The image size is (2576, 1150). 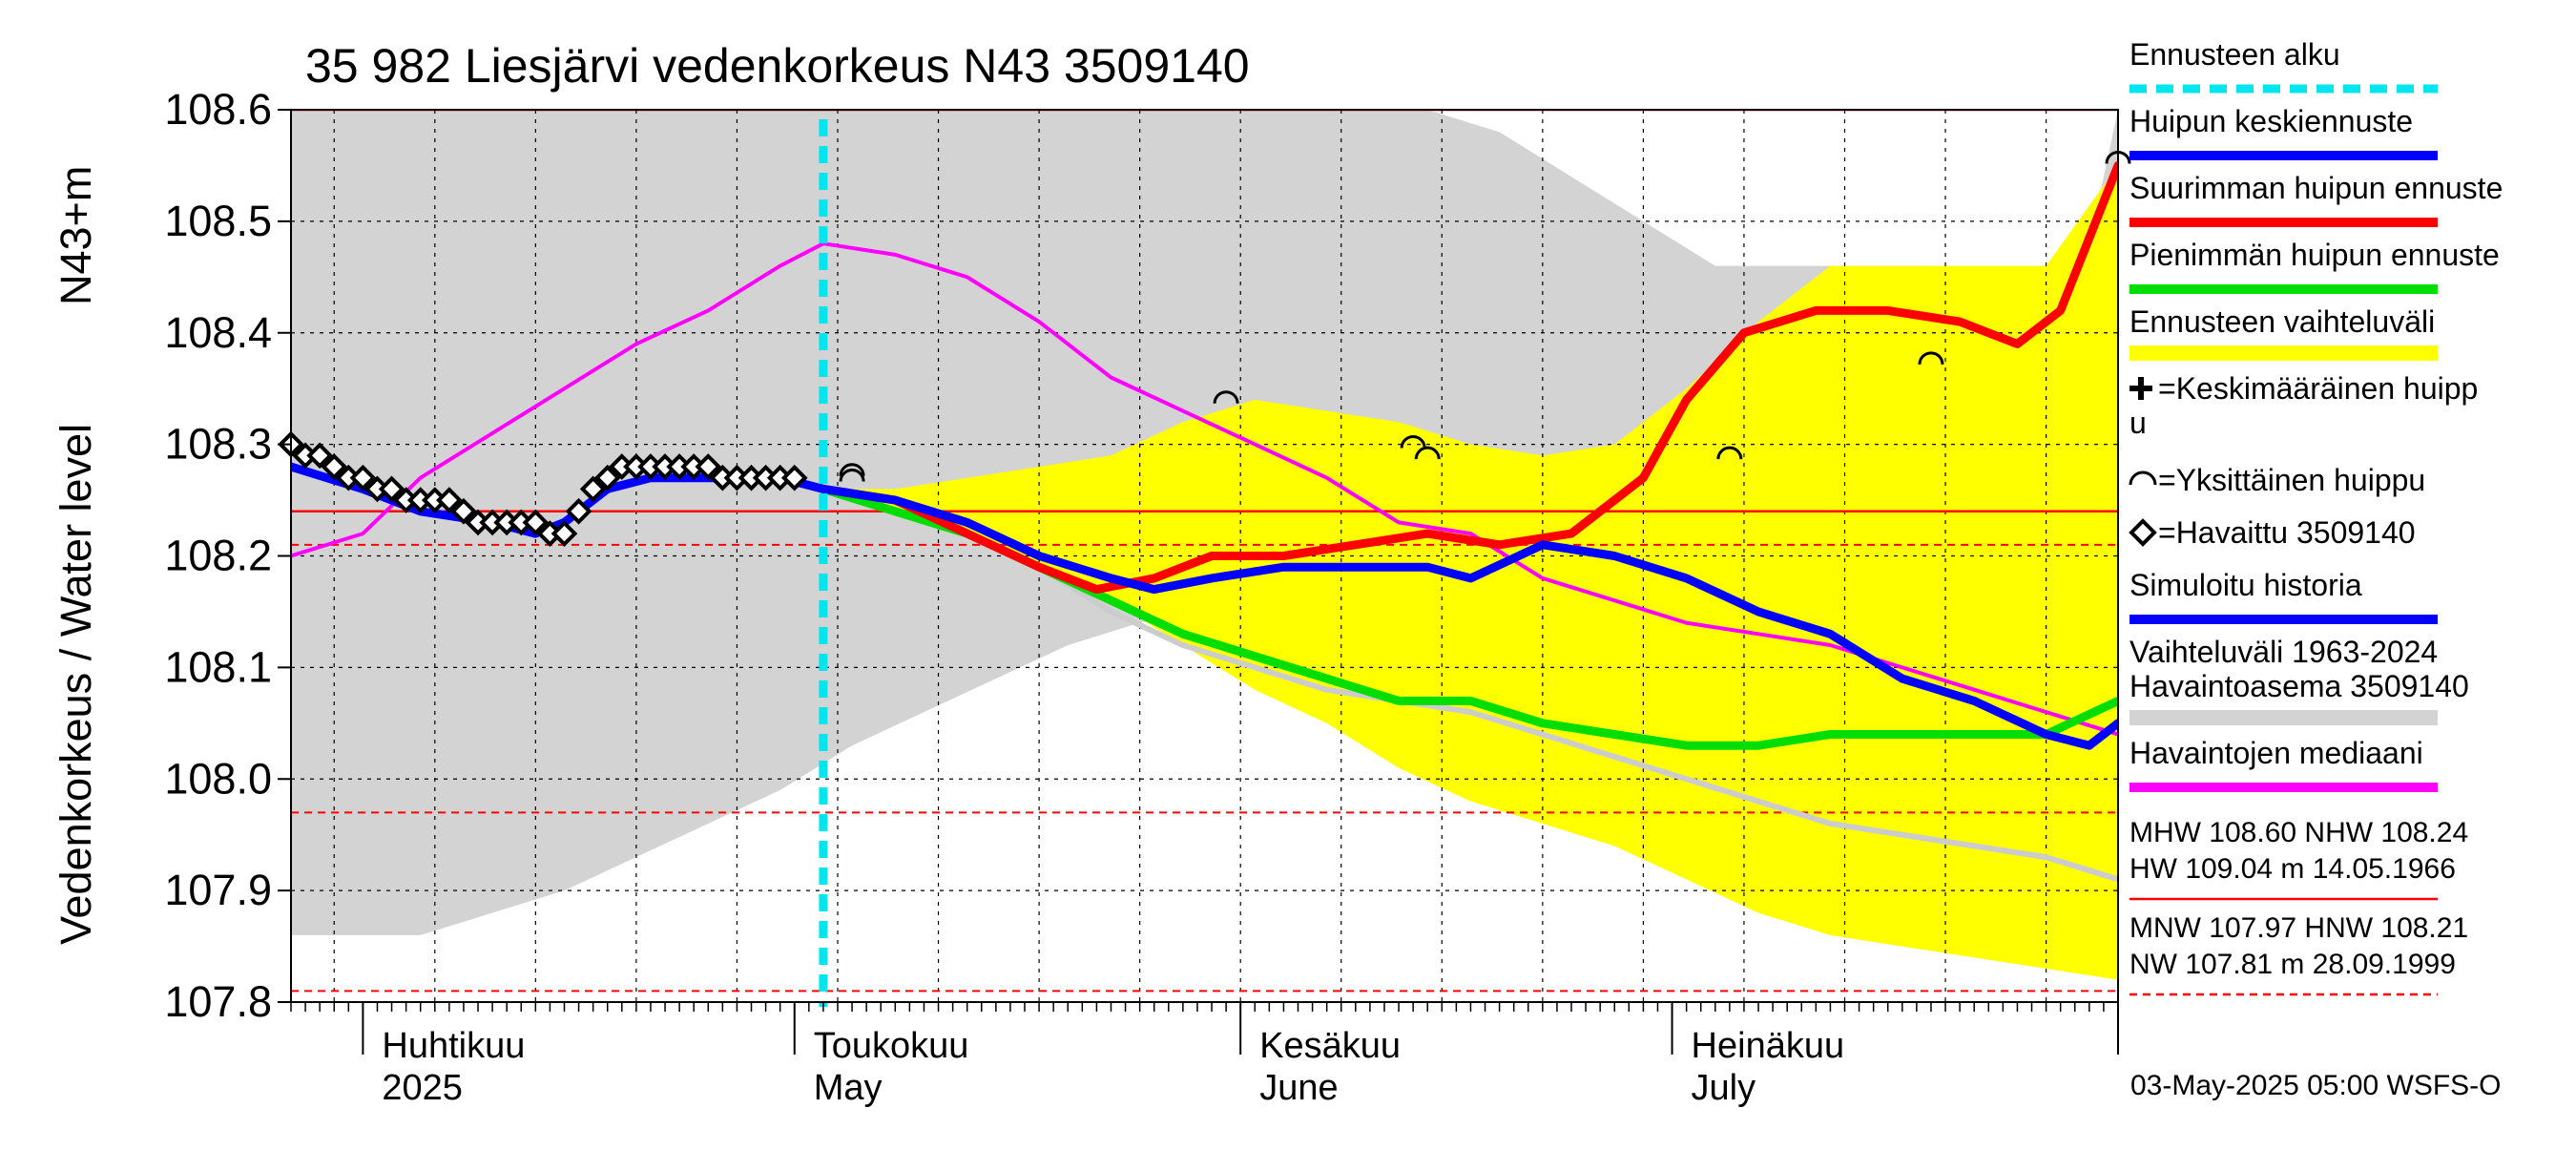 I want to click on legend-label-cont: u, so click(x=2138, y=423).